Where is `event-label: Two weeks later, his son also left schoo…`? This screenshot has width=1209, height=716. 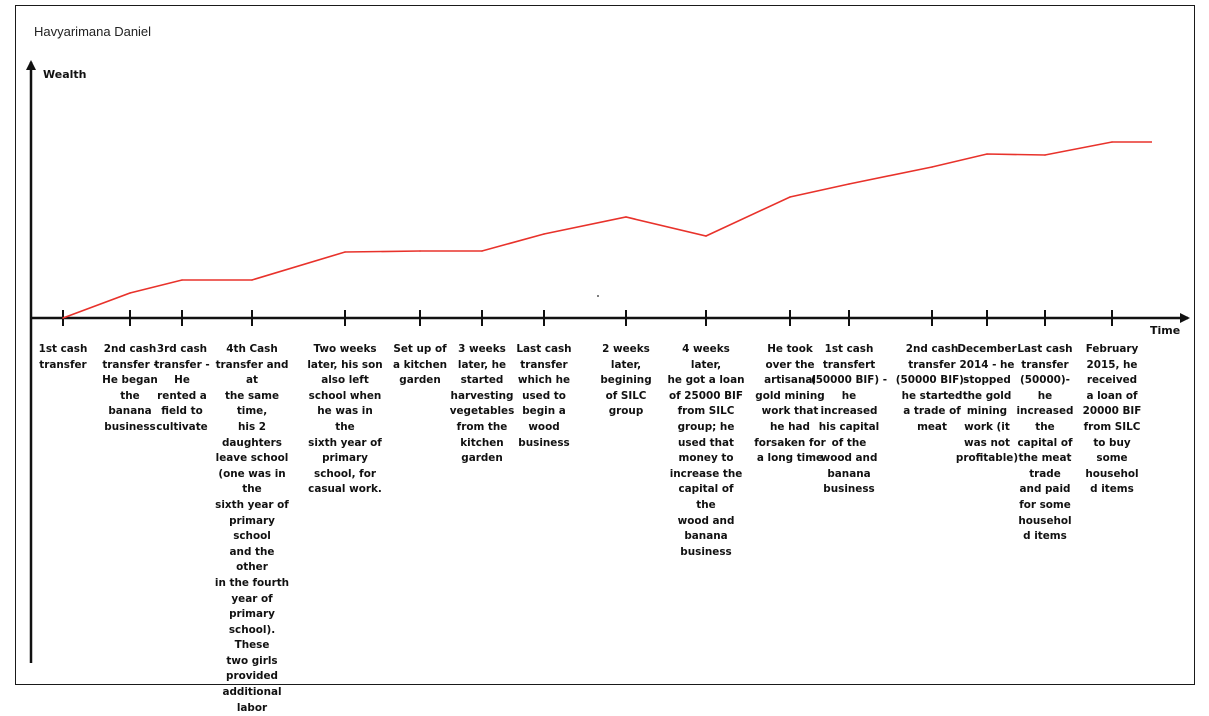
event-label: Two weeks later, his son also left schoo… is located at coordinates (345, 419).